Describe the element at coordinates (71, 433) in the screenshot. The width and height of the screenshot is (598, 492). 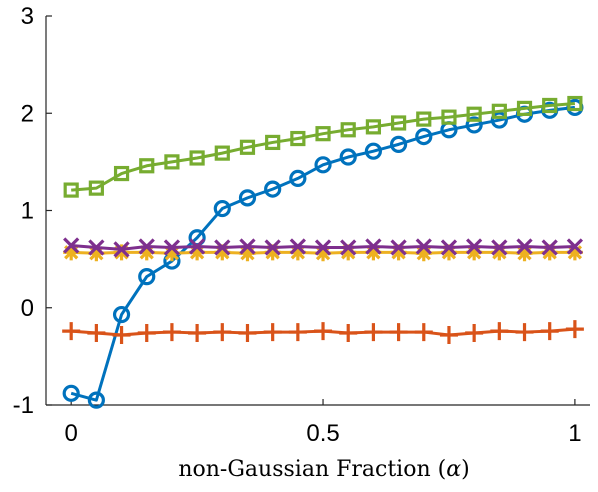
I see `x-tick-label: 0` at that location.